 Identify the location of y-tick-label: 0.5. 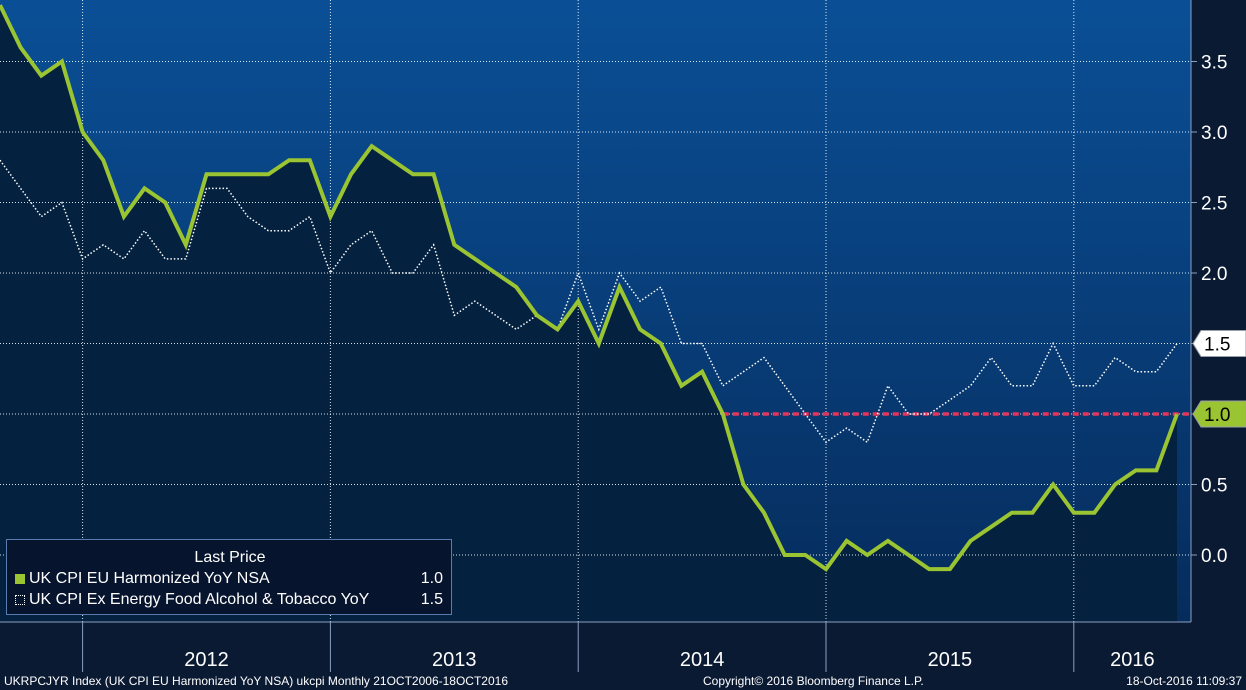
(1214, 486).